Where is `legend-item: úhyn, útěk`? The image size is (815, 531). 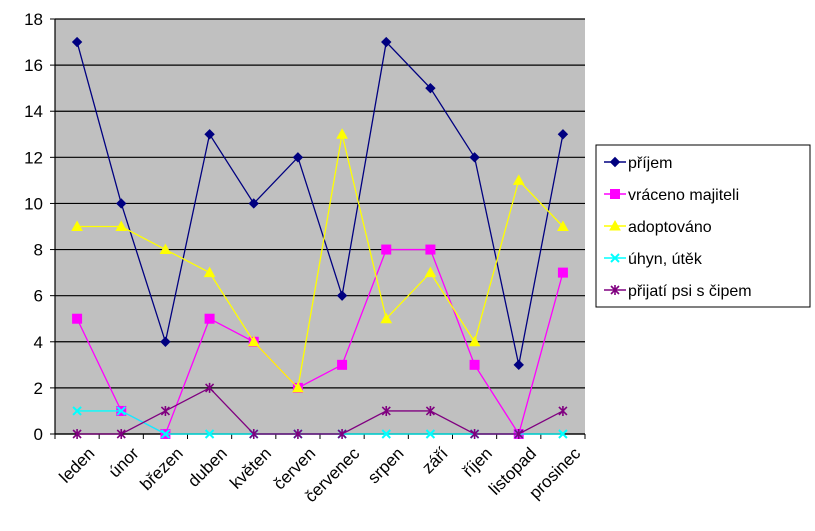 legend-item: úhyn, útěk is located at coordinates (653, 259).